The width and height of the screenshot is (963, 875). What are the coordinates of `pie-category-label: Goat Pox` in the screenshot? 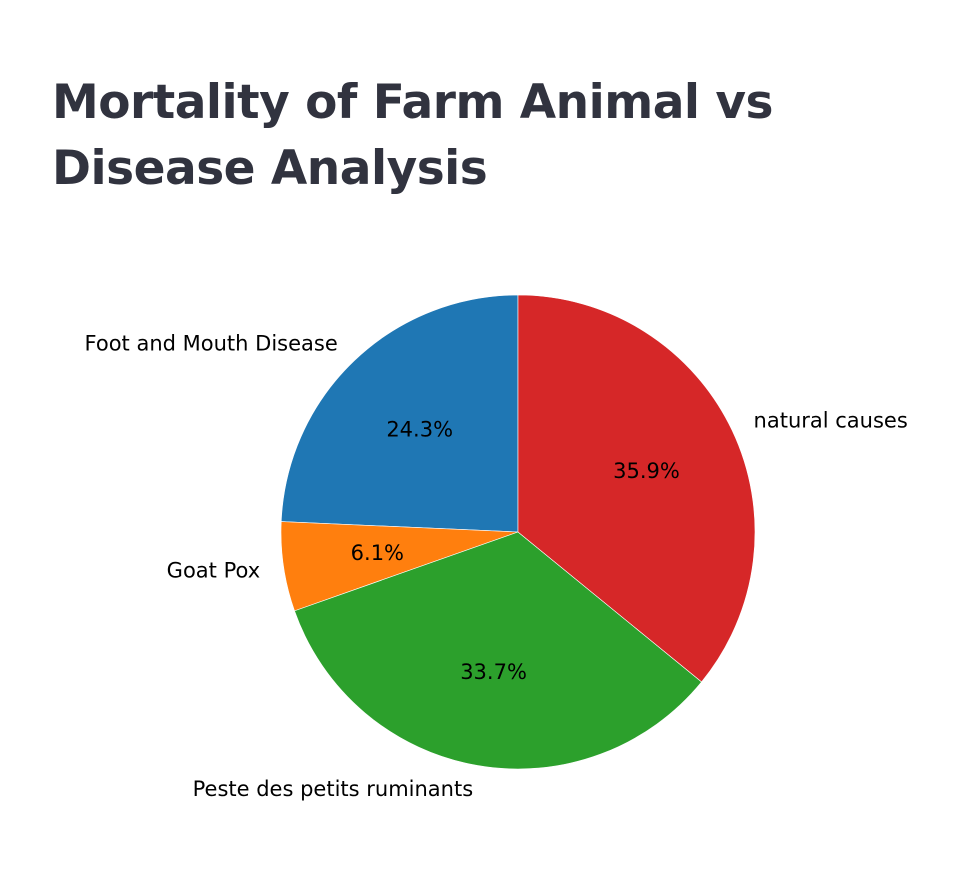 It's located at (213, 570).